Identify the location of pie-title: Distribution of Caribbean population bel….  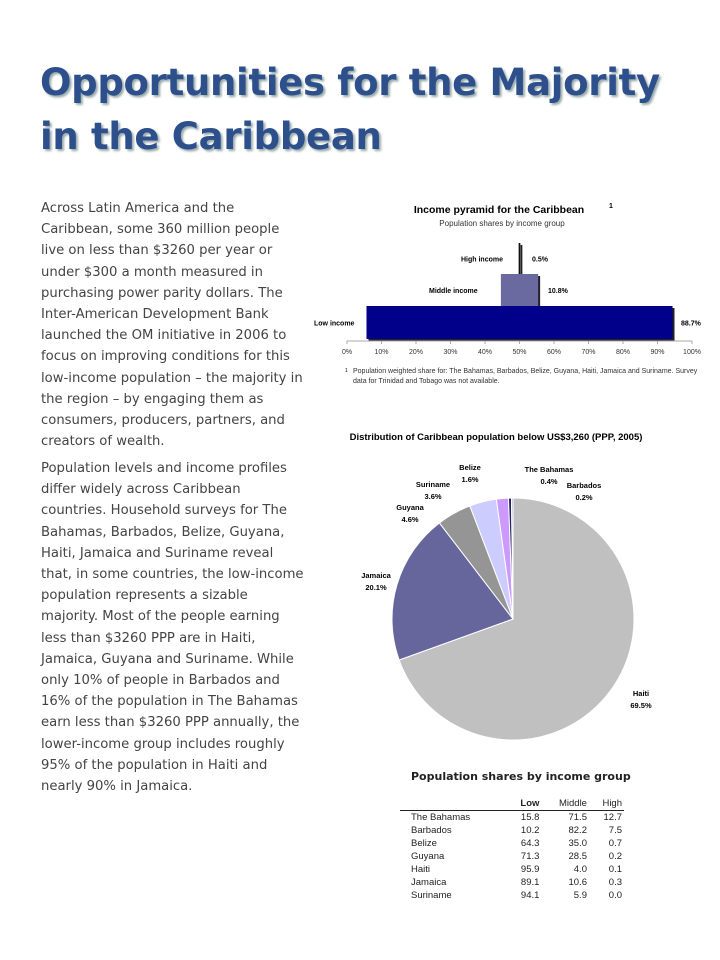
(496, 437).